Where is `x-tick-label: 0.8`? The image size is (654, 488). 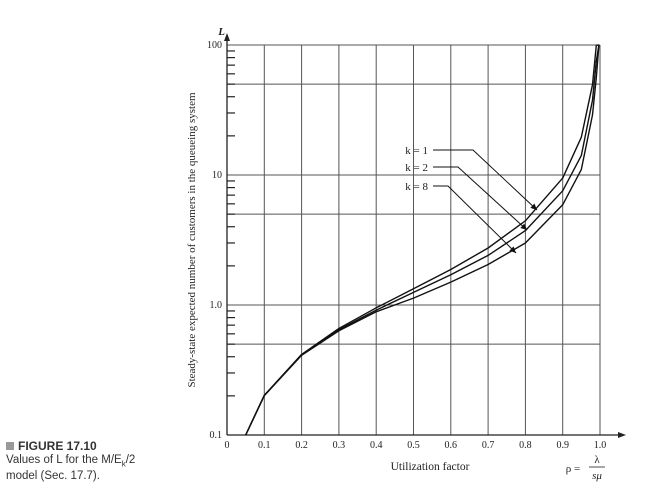
x-tick-label: 0.8 is located at coordinates (525, 445).